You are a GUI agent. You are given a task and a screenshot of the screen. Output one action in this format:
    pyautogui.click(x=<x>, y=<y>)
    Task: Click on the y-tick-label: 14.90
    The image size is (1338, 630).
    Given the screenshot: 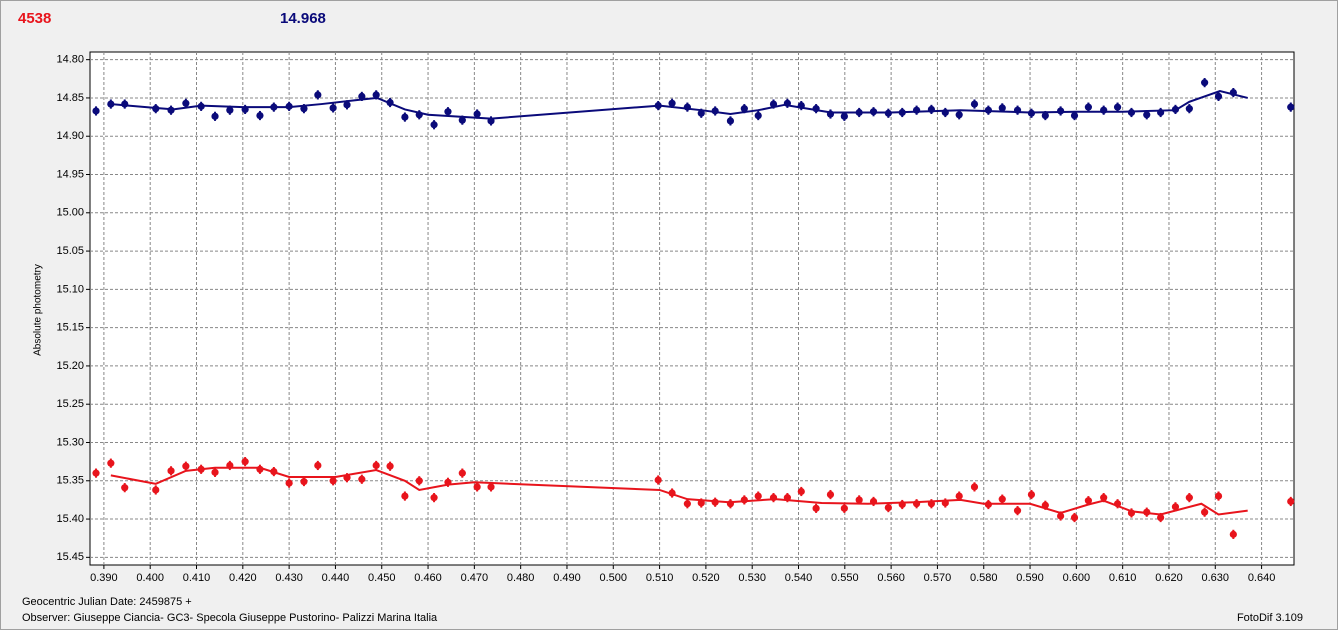 What is the action you would take?
    pyautogui.click(x=70, y=136)
    